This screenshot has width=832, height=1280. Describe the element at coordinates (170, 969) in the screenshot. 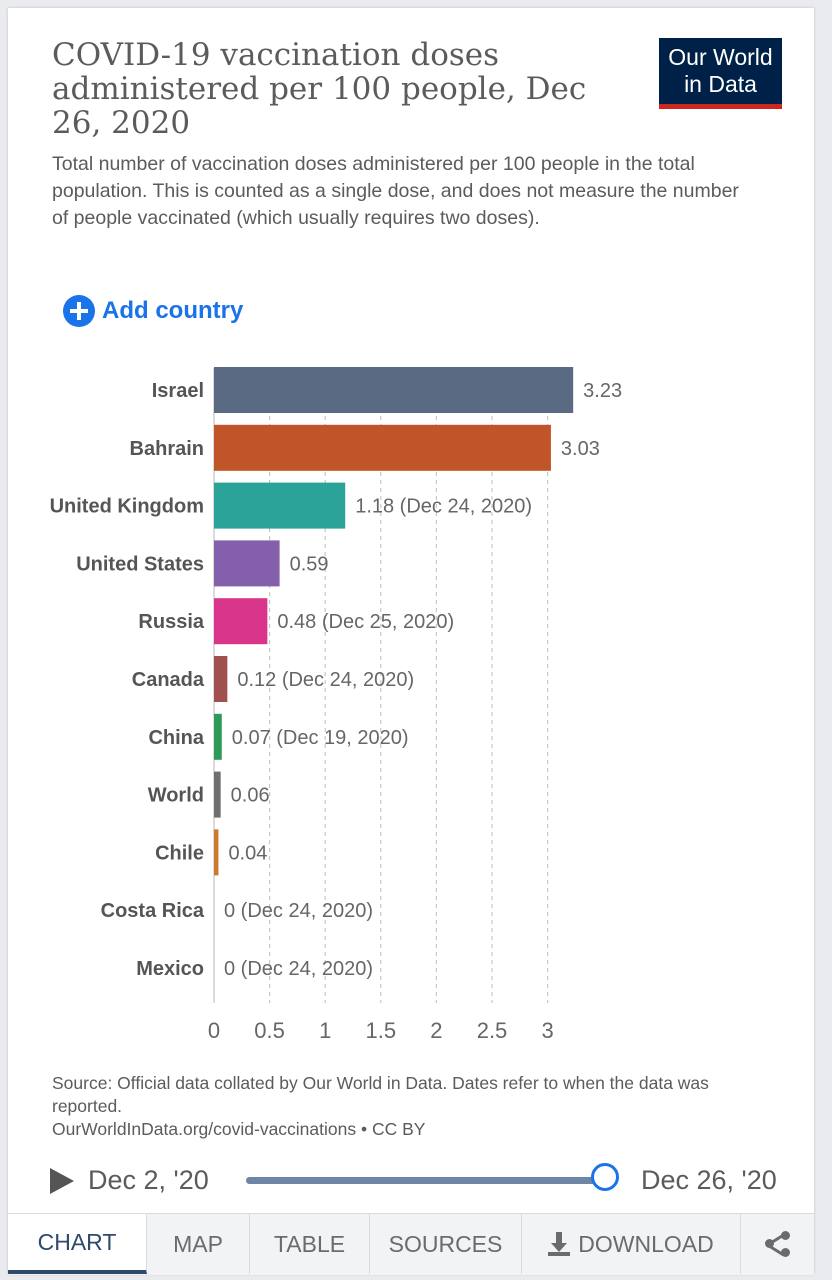

I see `category-label: Mexico` at that location.